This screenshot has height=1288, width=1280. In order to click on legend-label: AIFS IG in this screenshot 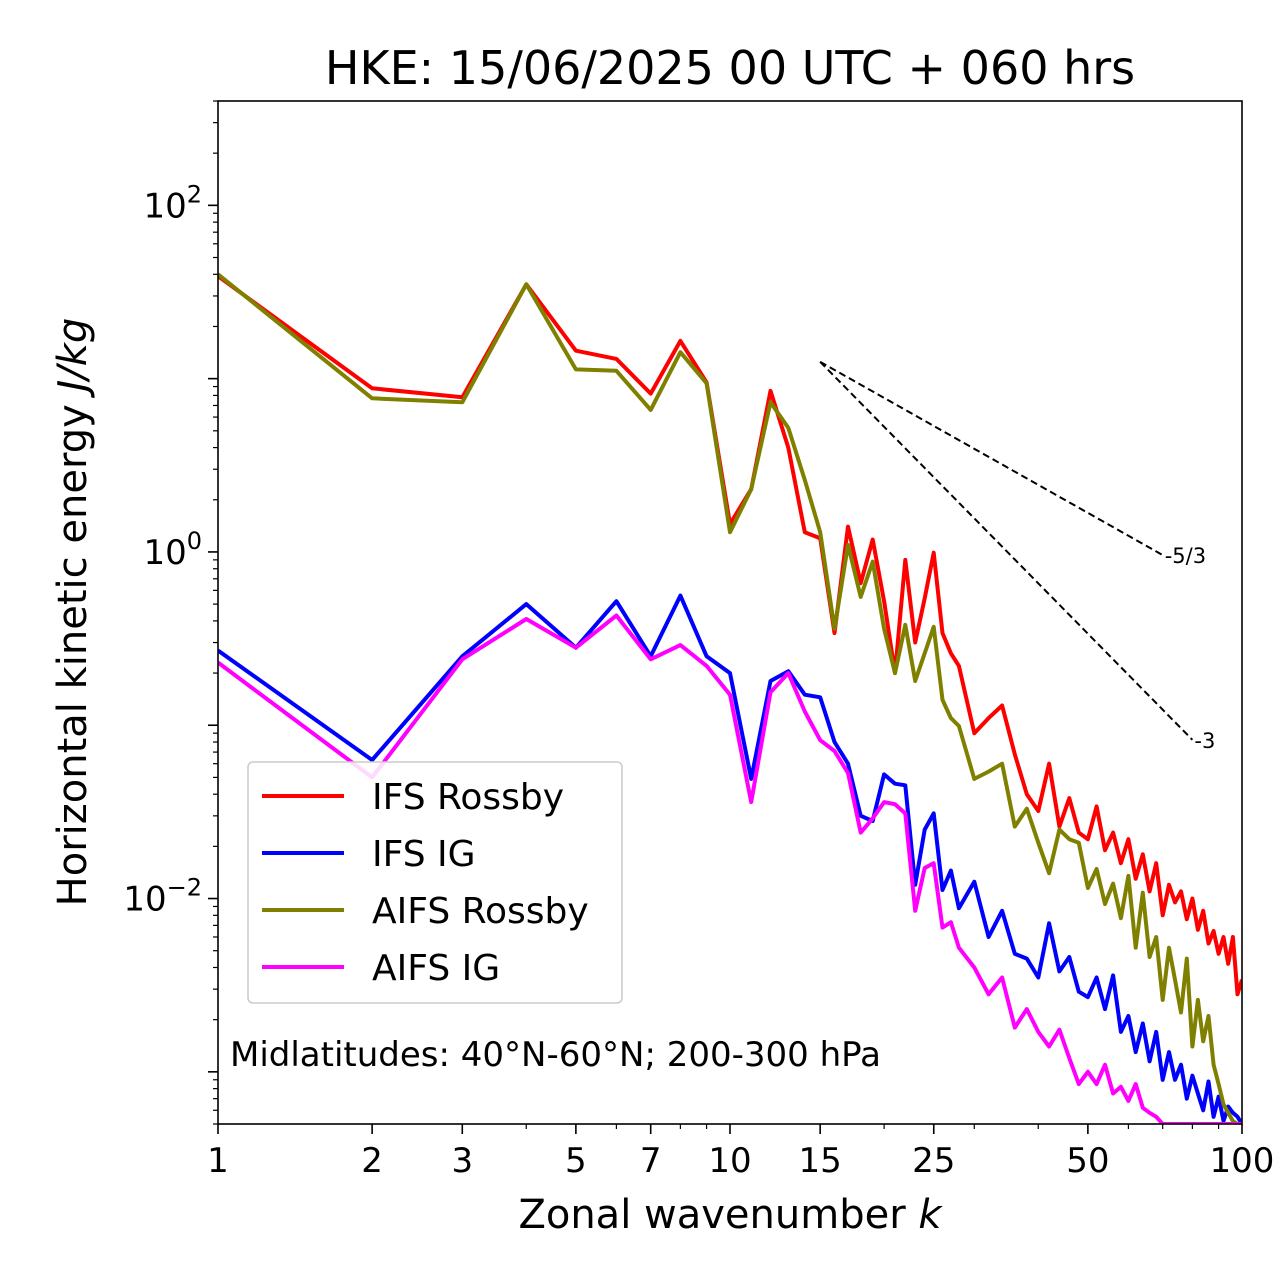, I will do `click(436, 968)`.